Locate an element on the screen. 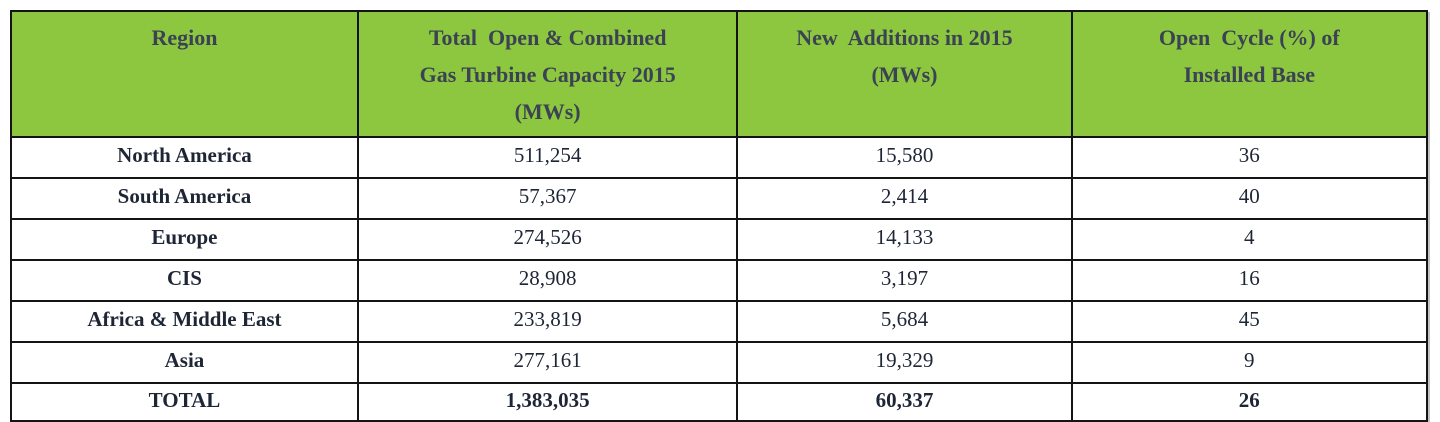 This screenshot has height=422, width=1440. table-row-cis: CIS 28,908 3,197 16 is located at coordinates (719, 280).